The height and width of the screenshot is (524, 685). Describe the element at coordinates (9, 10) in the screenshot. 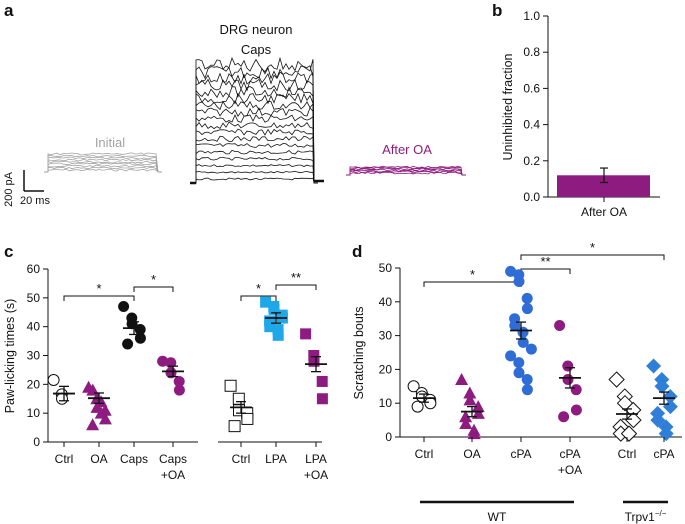

I see `panel-a-letter: a` at that location.